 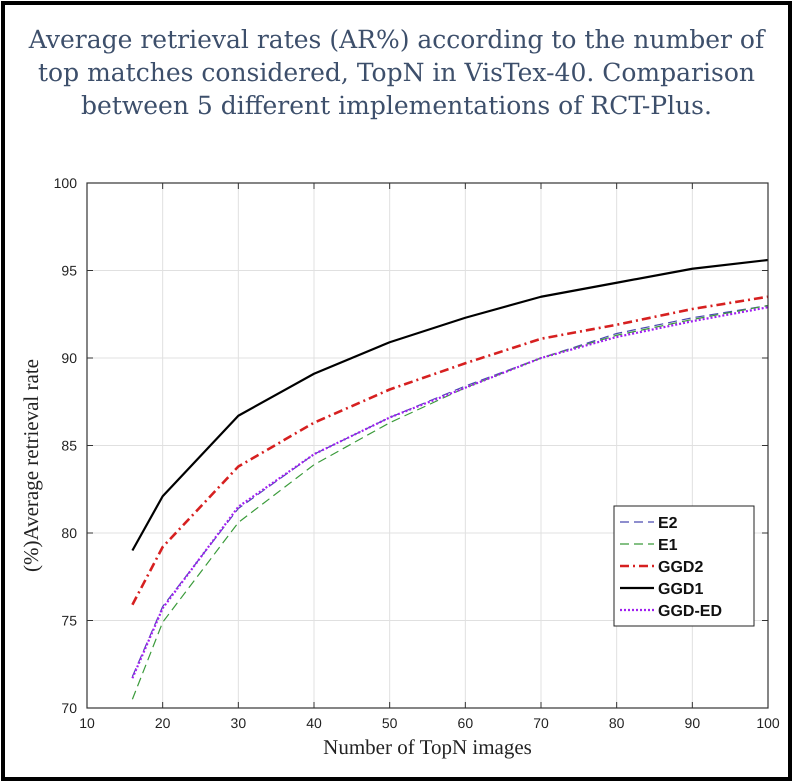 I want to click on x-tick-label: 90, so click(x=692, y=723).